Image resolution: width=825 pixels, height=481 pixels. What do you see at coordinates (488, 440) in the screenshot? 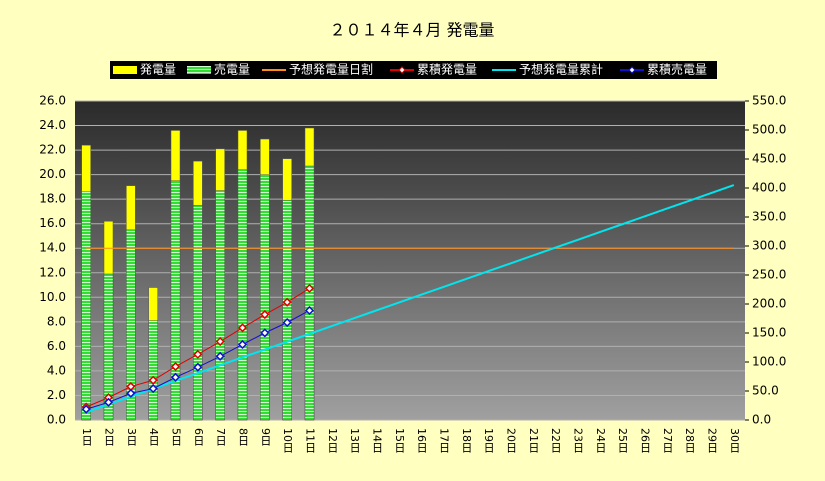
I see `x-tick-label: 19日` at bounding box center [488, 440].